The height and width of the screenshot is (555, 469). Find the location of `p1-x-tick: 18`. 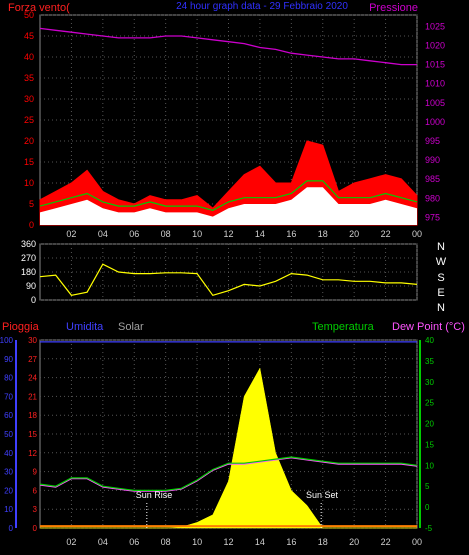

p1-x-tick: 18 is located at coordinates (323, 234).